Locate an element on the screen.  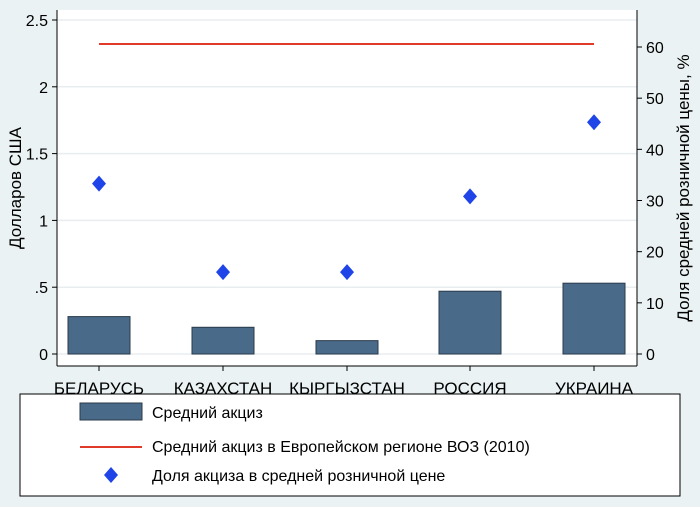
y-tick-label: 0 is located at coordinates (43, 355).